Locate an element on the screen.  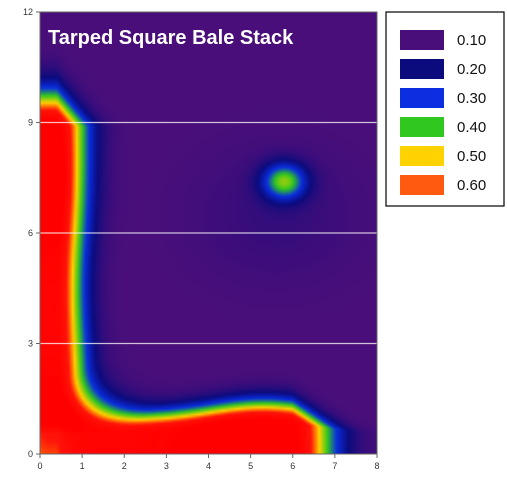
legend-label-0.50: 0.50 is located at coordinates (471, 156).